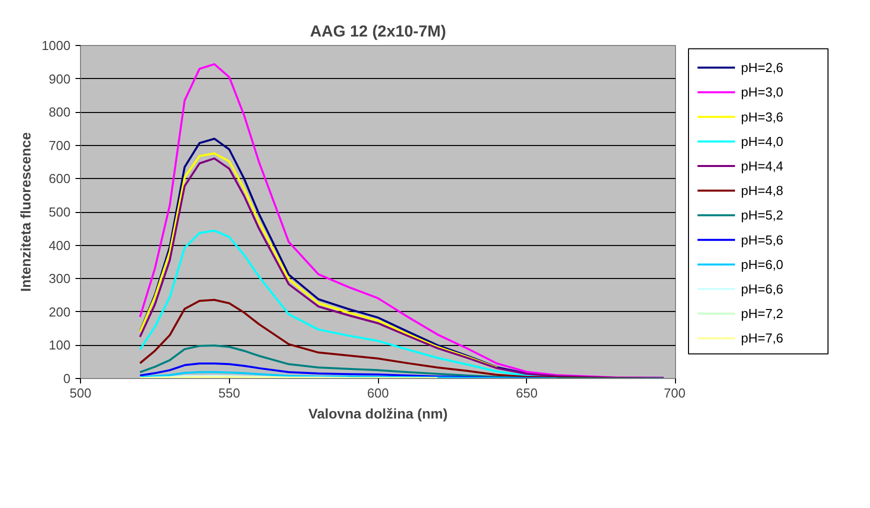  What do you see at coordinates (675, 393) in the screenshot?
I see `x-tick-label: 700` at bounding box center [675, 393].